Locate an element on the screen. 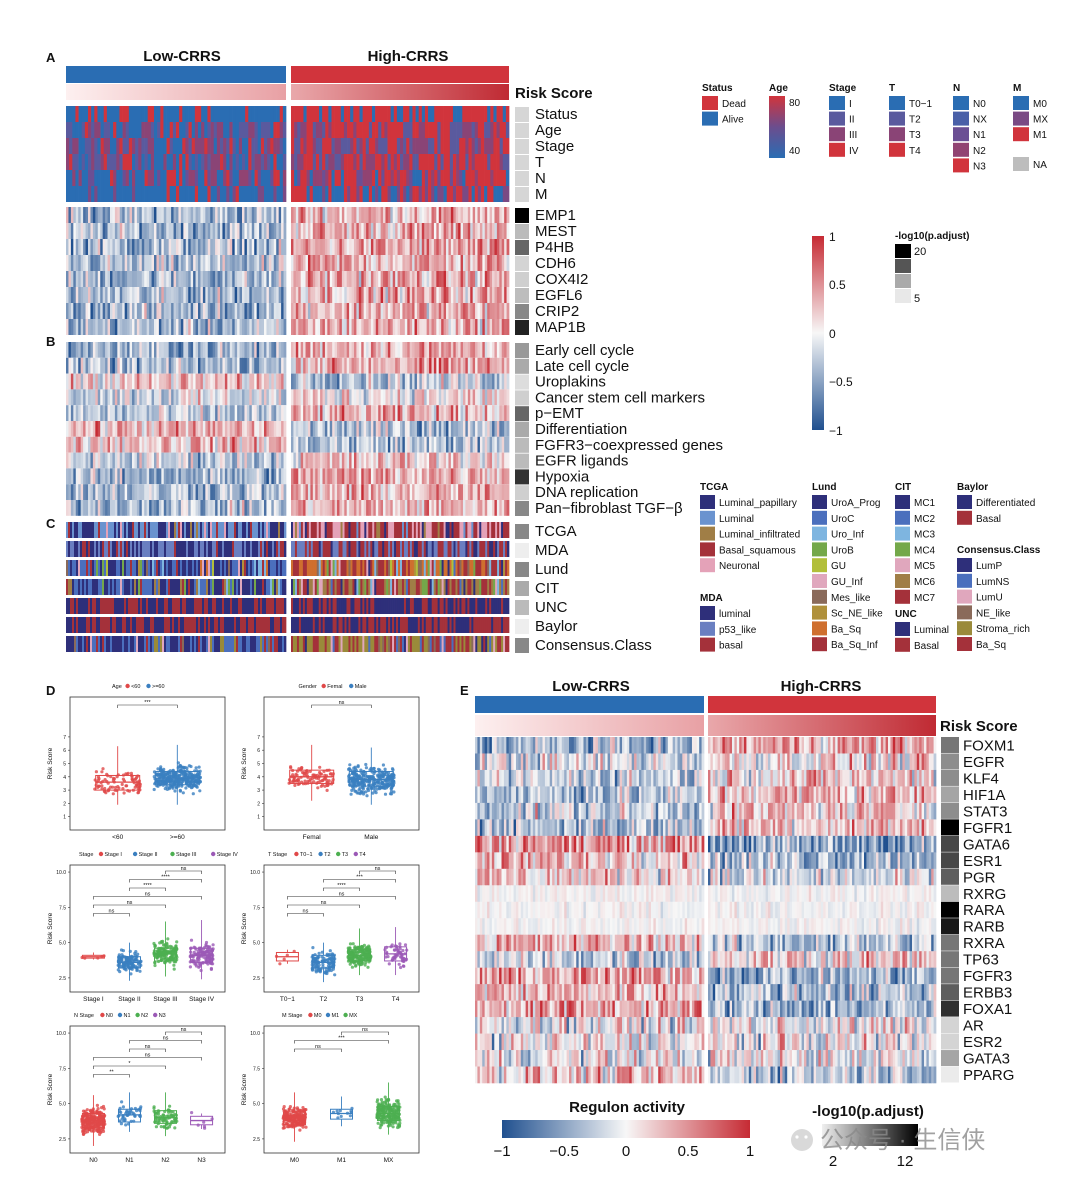 The height and width of the screenshot is (1183, 1080). gene-row-7-low is located at coordinates (176, 327).